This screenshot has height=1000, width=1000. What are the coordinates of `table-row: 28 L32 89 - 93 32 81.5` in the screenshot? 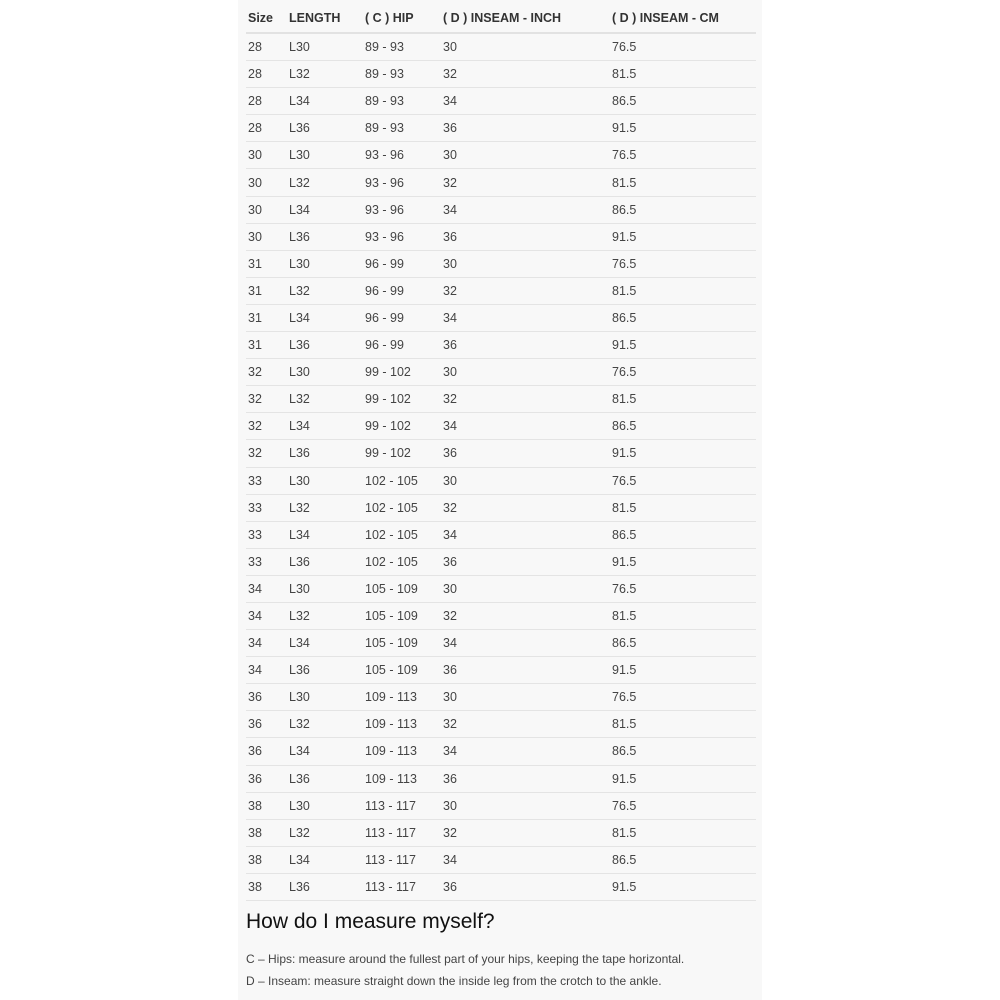 It's located at (501, 74).